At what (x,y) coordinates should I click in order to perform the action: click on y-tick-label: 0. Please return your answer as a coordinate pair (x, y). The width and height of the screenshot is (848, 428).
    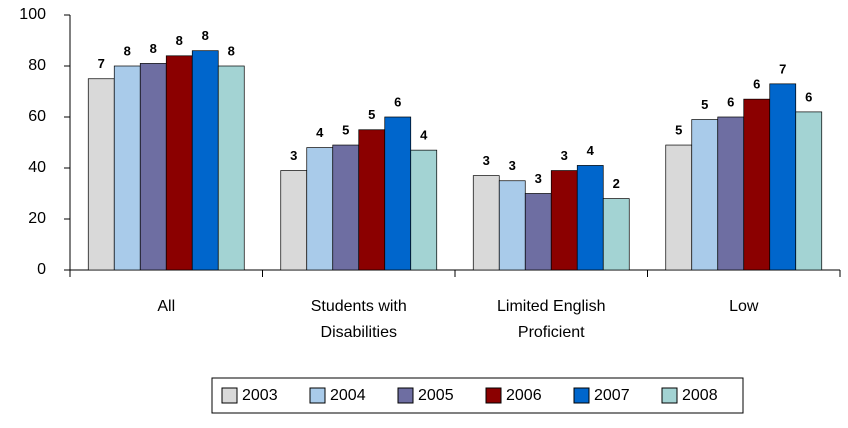
    Looking at the image, I should click on (41, 269).